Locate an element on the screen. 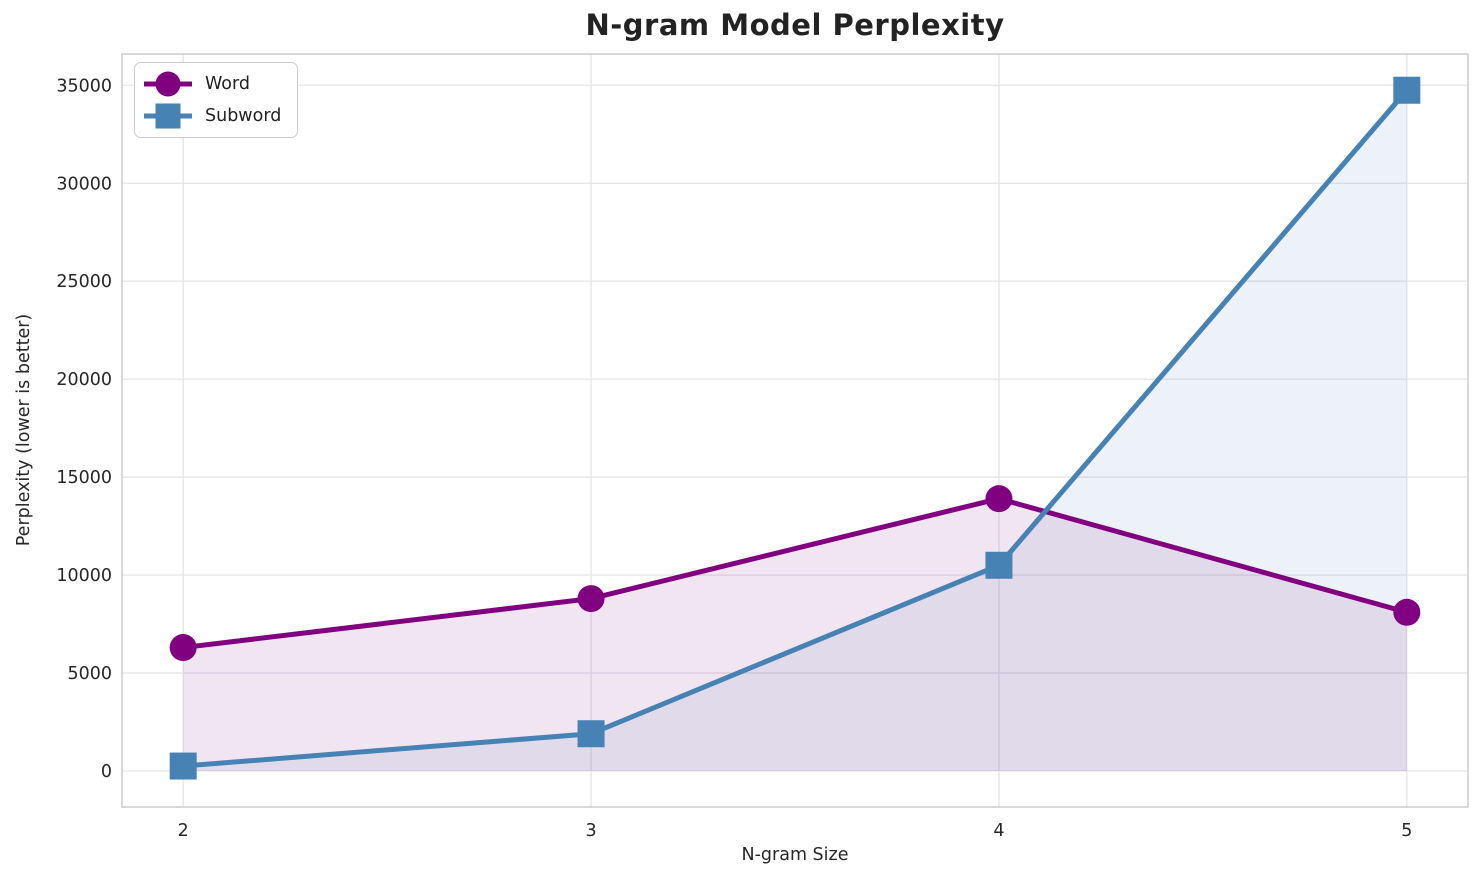 The image size is (1484, 885). y-tick-label: 30000 is located at coordinates (84, 184).